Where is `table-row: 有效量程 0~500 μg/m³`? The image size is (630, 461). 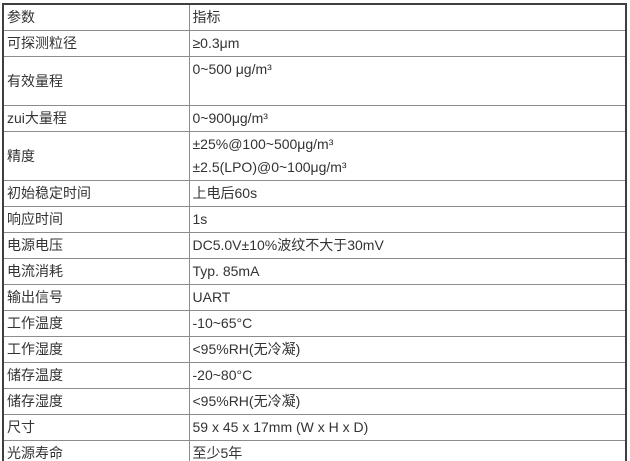 table-row: 有效量程 0~500 μg/m³ is located at coordinates (314, 81).